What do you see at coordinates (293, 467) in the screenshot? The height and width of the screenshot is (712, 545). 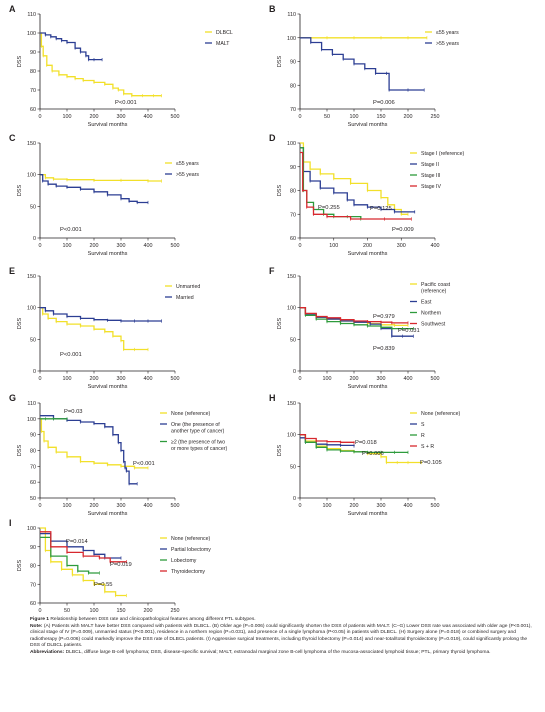 I see `y-tick-label: 50` at bounding box center [293, 467].